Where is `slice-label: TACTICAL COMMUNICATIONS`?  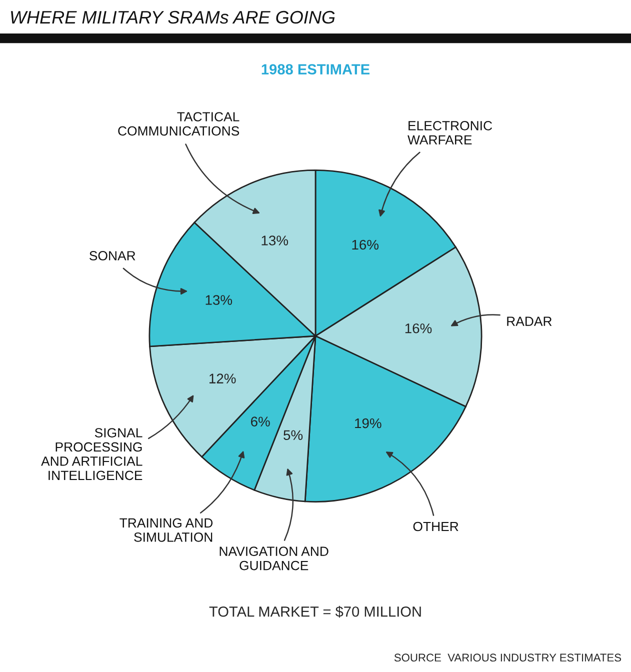 slice-label: TACTICAL COMMUNICATIONS is located at coordinates (179, 124).